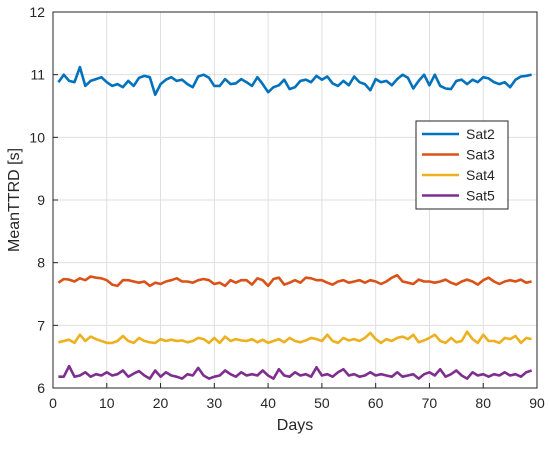  I want to click on y-tick-label: 12, so click(37, 12).